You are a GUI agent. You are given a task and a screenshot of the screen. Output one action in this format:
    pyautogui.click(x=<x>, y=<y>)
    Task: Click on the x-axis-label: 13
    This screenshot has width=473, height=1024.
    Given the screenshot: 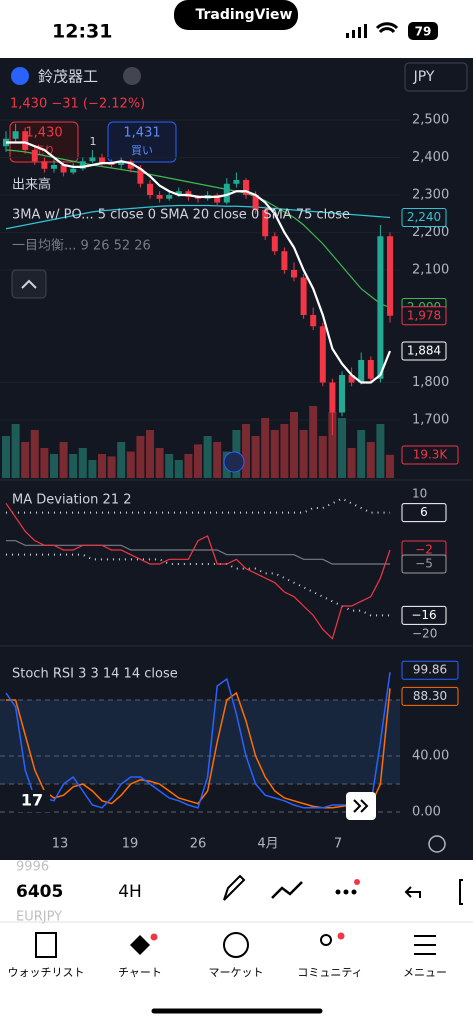 What is the action you would take?
    pyautogui.click(x=60, y=844)
    